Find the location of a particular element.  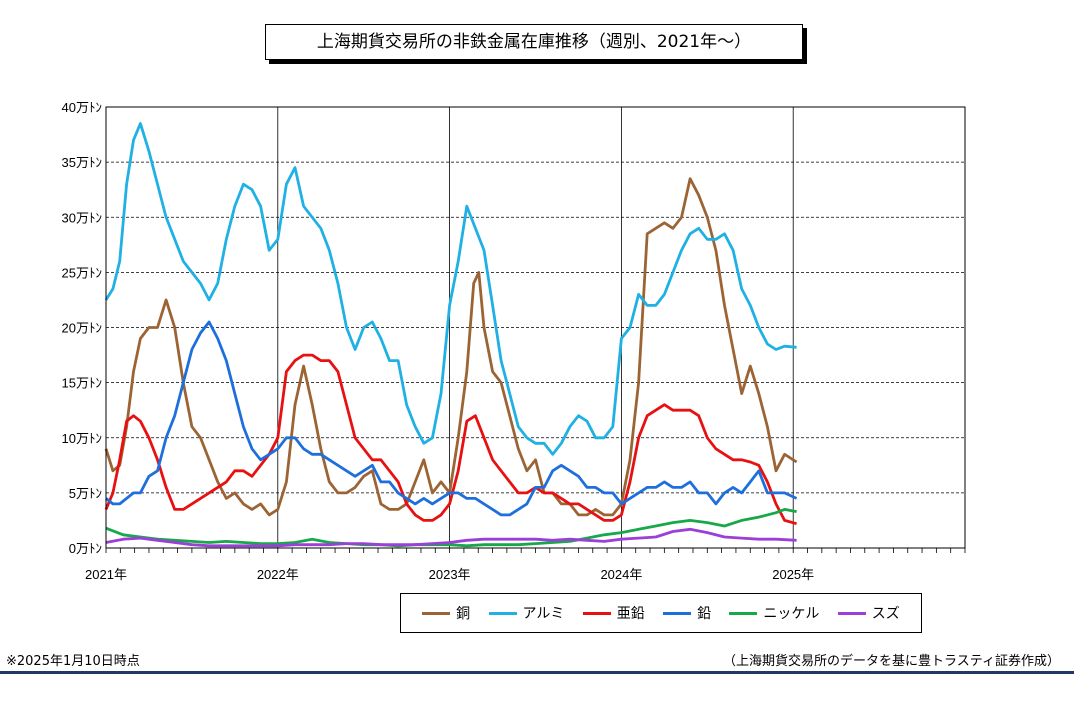

legend-label: 鉛 is located at coordinates (704, 614).